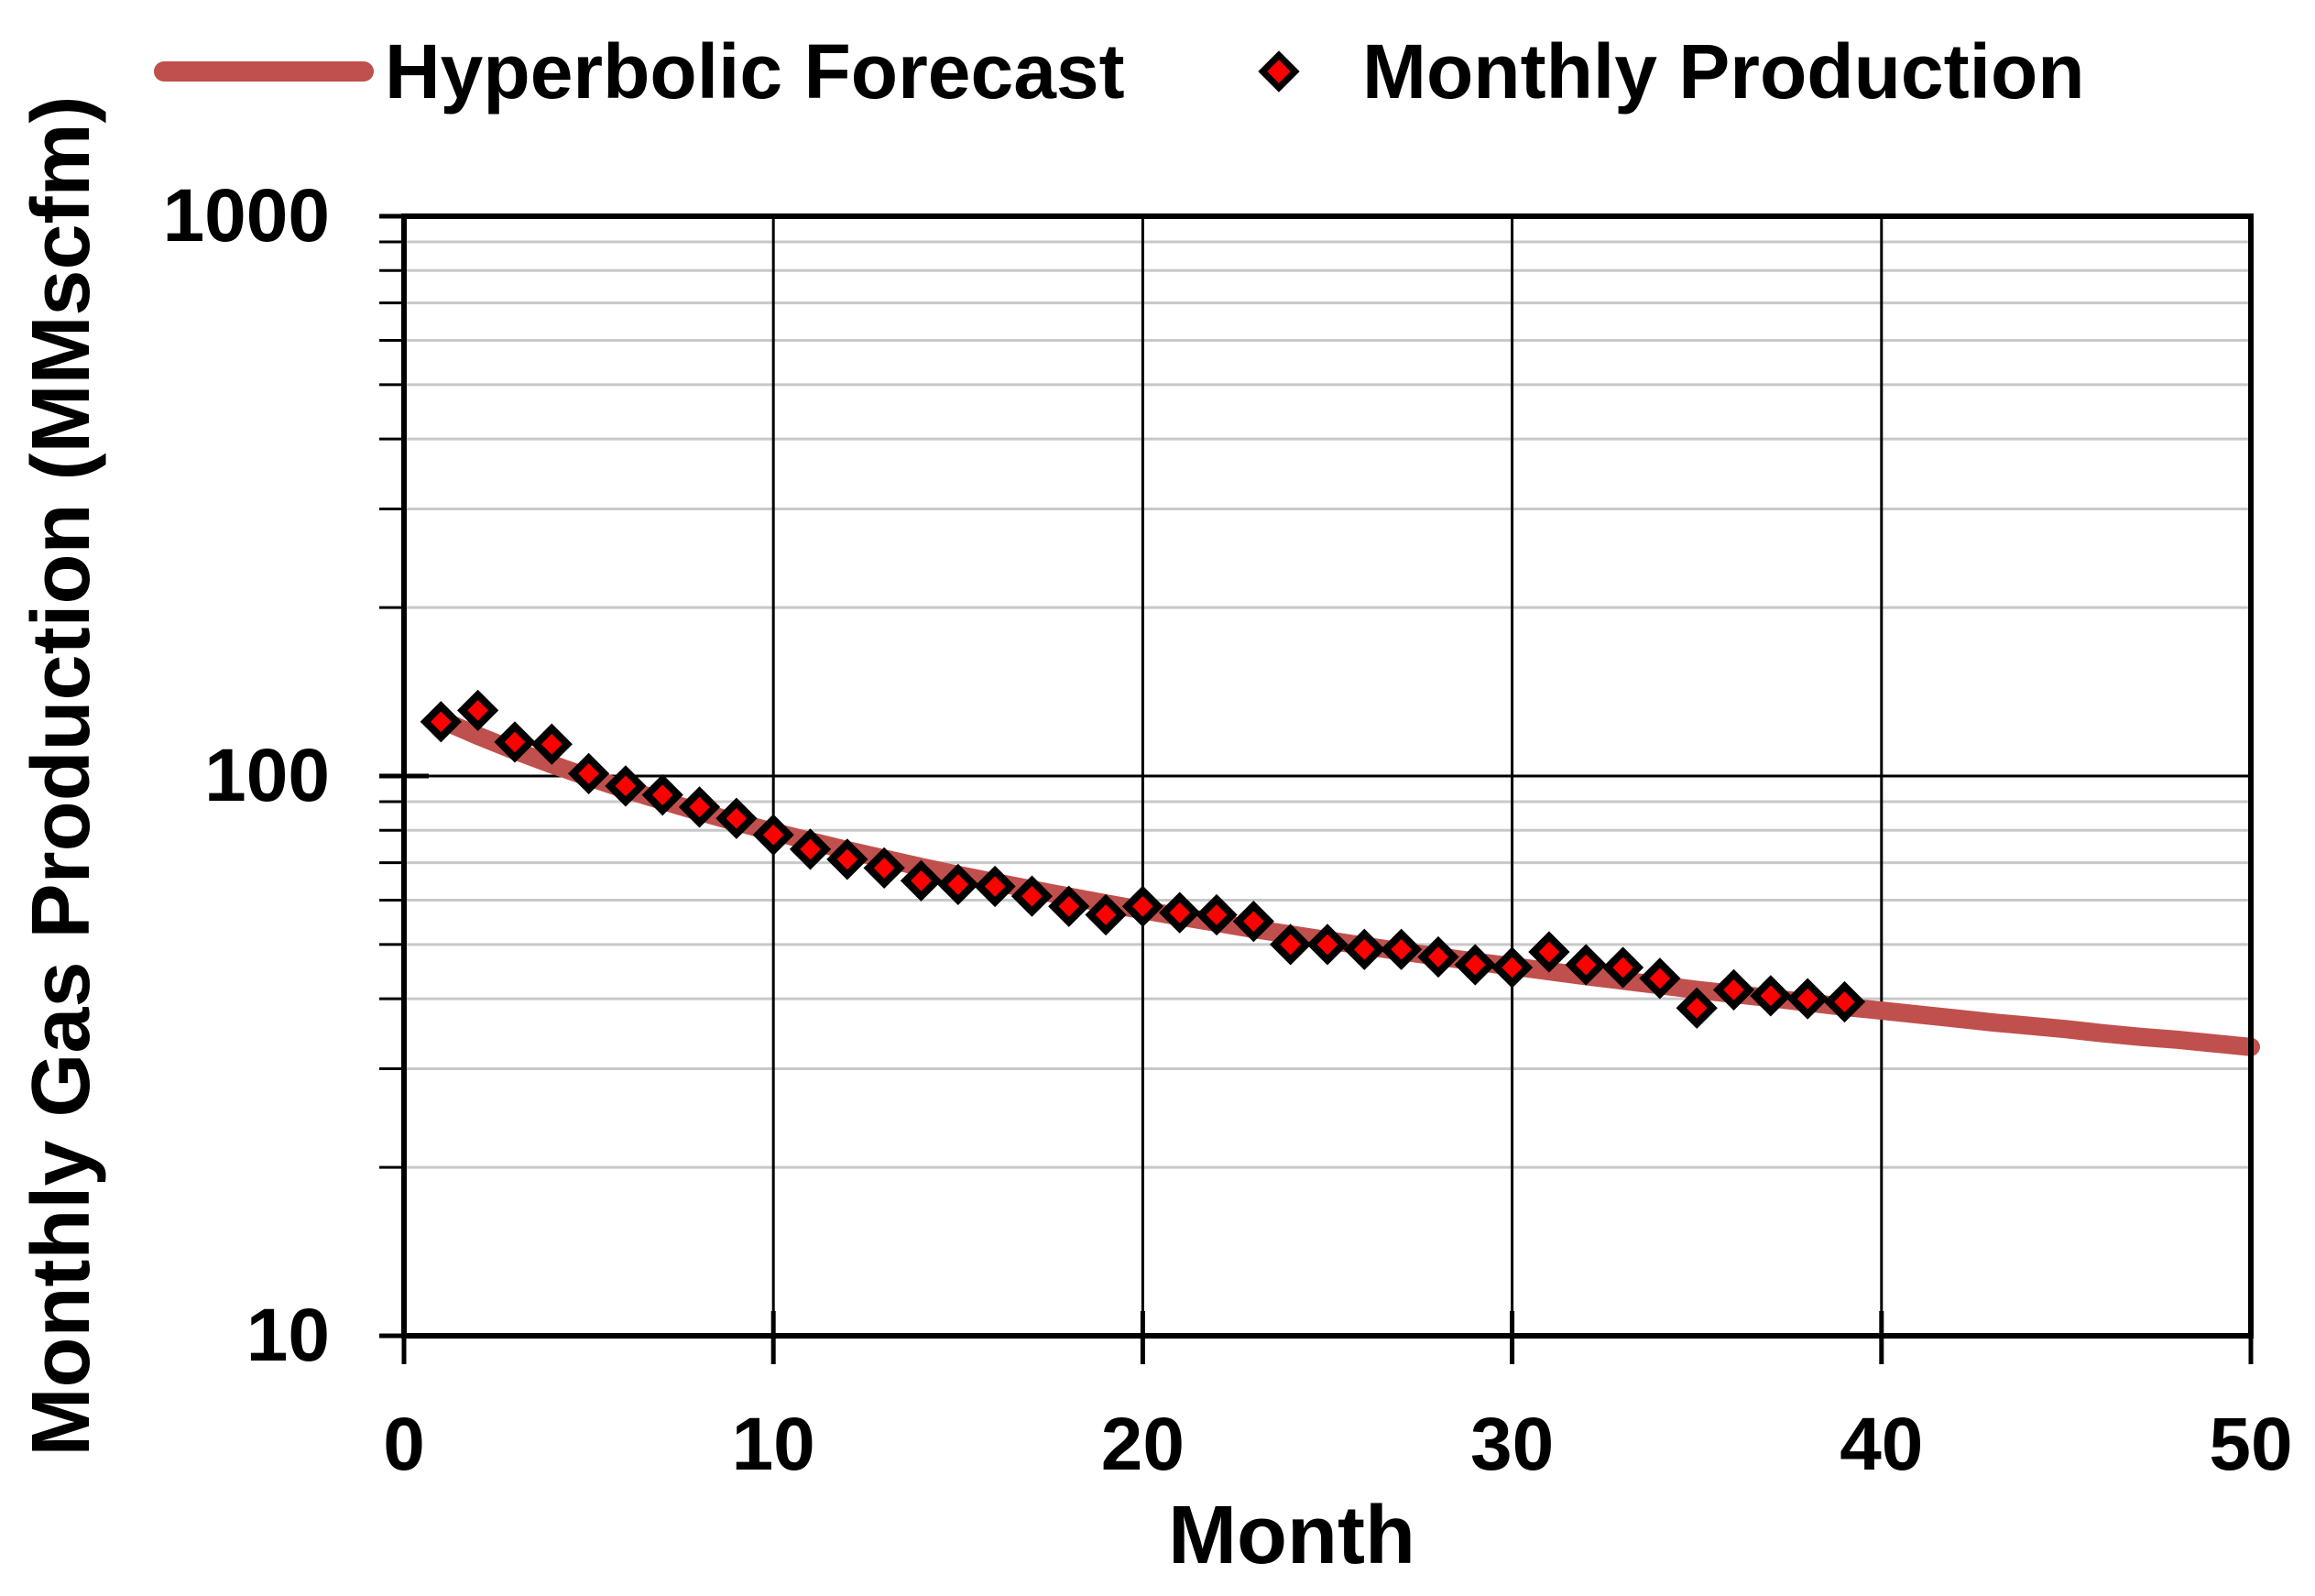  I want to click on legend-label-forecast: Hyperbolic Forecast, so click(755, 71).